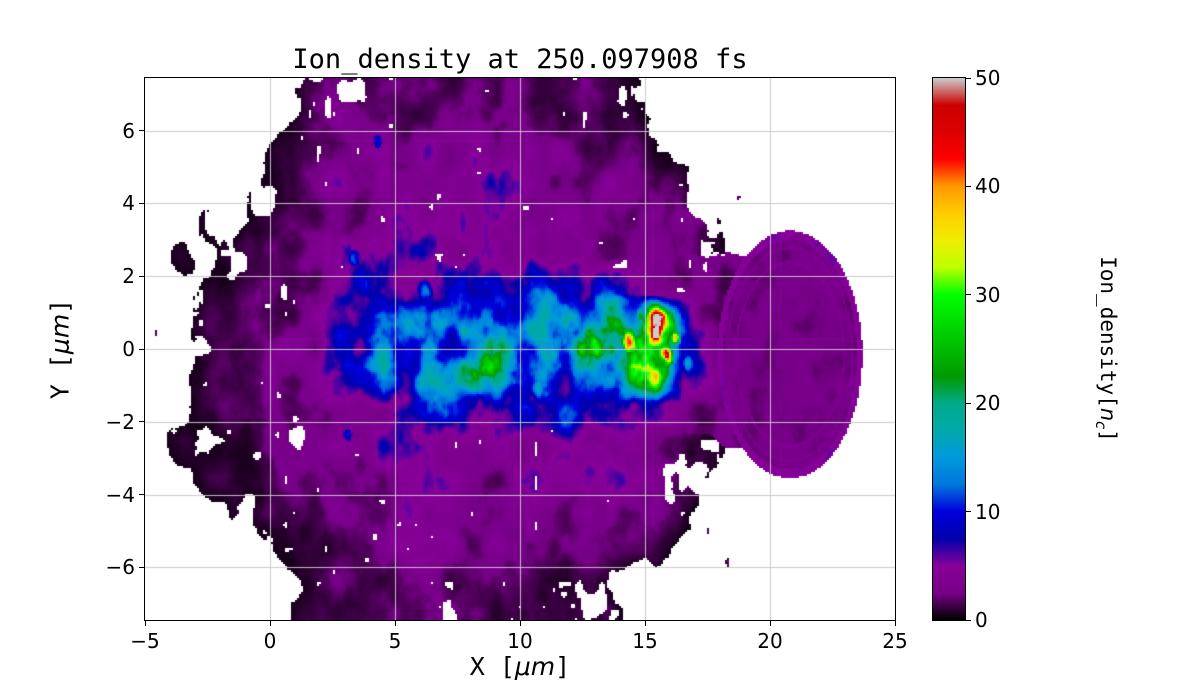 The image size is (1200, 700). What do you see at coordinates (270, 641) in the screenshot?
I see `x-tick-label: 0` at bounding box center [270, 641].